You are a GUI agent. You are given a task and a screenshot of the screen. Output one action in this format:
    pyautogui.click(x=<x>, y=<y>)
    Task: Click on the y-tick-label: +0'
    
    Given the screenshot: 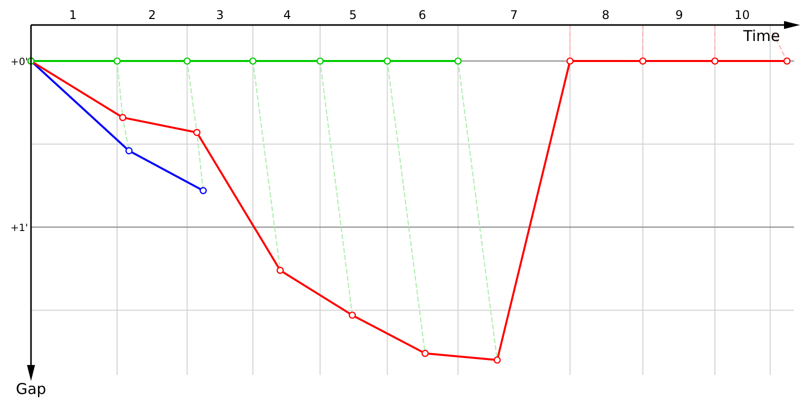 What is the action you would take?
    pyautogui.click(x=19, y=62)
    